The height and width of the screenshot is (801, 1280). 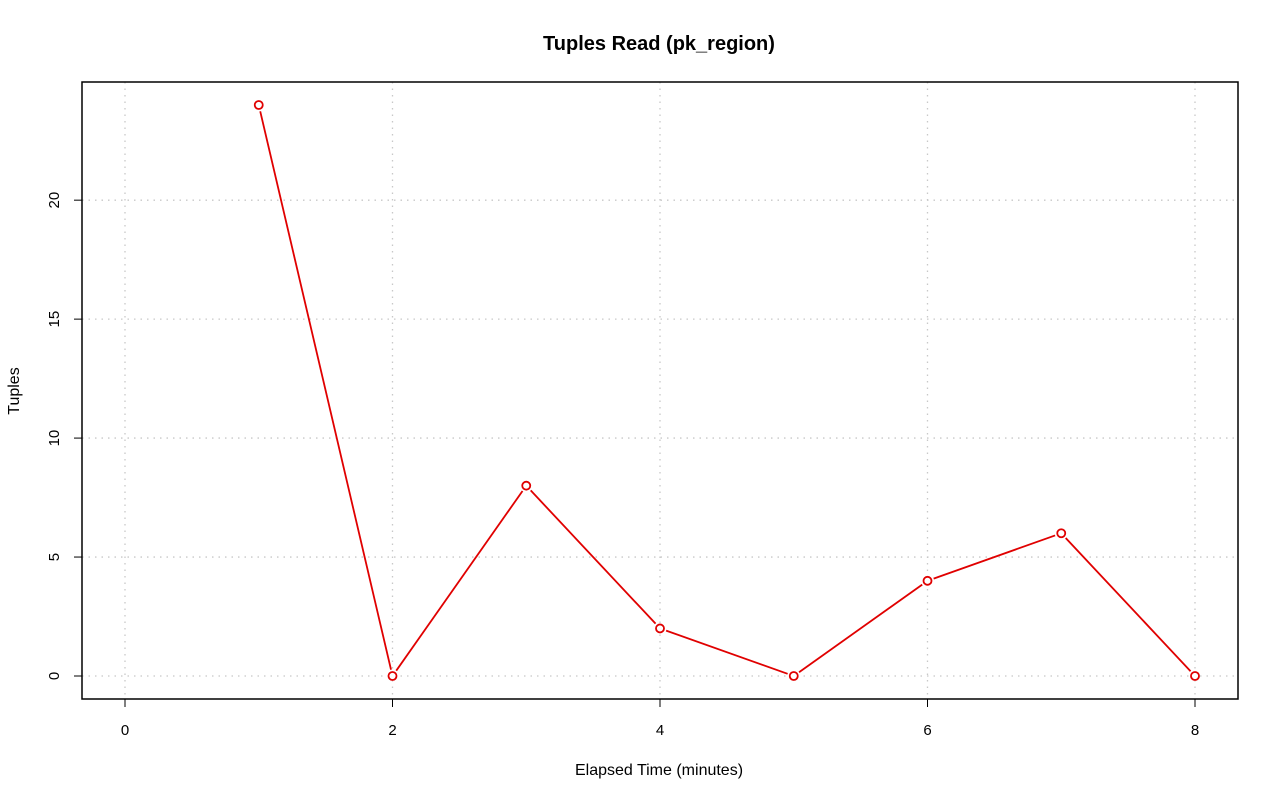 I want to click on y-tick-label: 10, so click(x=54, y=438).